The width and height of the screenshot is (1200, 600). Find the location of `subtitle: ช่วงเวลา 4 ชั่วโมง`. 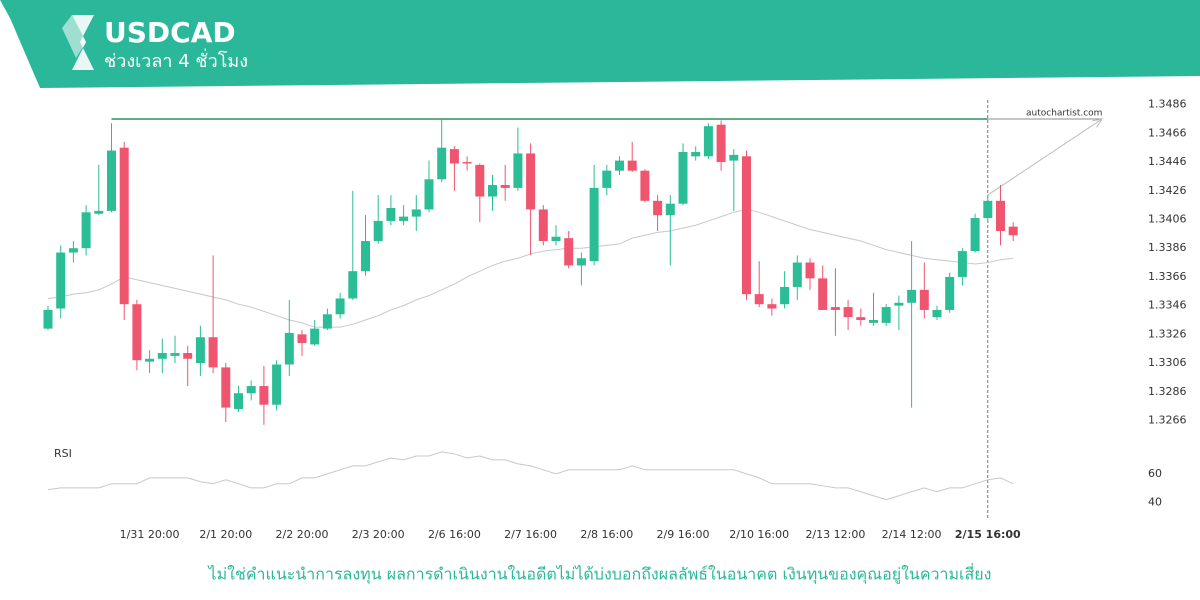

subtitle: ช่วงเวลา 4 ชั่วโมง is located at coordinates (176, 60).